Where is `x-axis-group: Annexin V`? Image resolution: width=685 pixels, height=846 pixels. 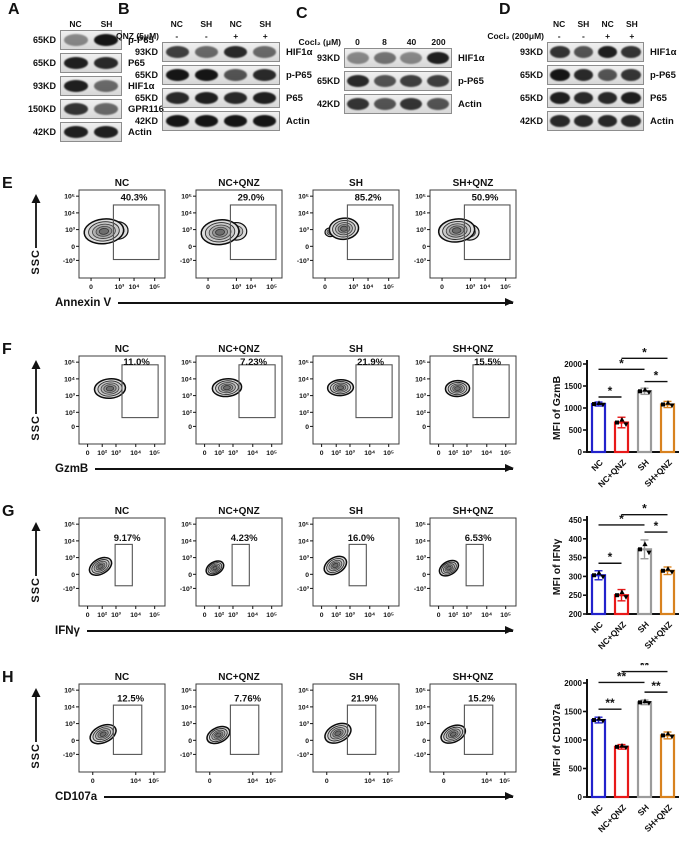 x-axis-group: Annexin V is located at coordinates (284, 303).